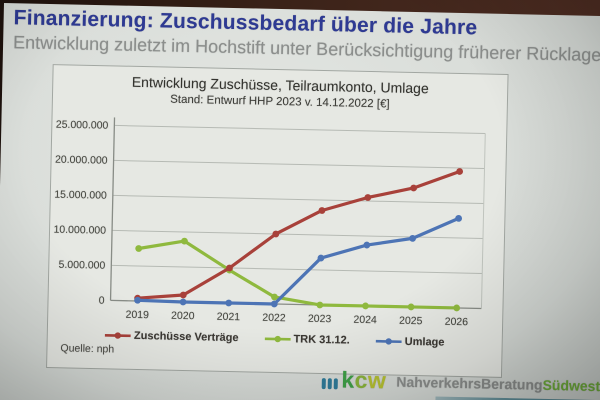  What do you see at coordinates (365, 320) in the screenshot?
I see `x-tick-label: 2024` at bounding box center [365, 320].